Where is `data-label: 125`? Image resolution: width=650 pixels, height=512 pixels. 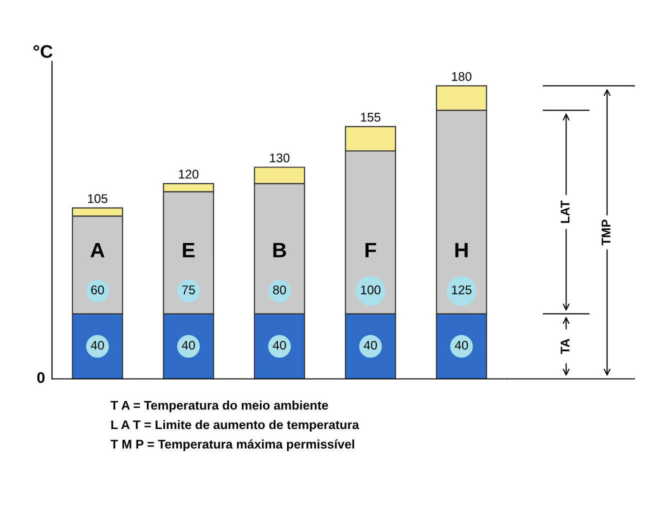 data-label: 125 is located at coordinates (462, 289).